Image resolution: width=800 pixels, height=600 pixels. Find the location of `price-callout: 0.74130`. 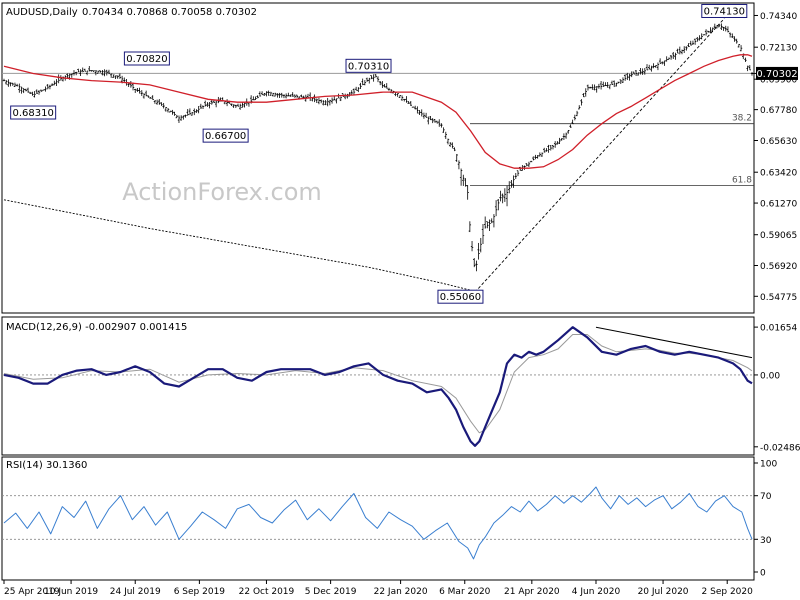

price-callout: 0.74130 is located at coordinates (724, 10).